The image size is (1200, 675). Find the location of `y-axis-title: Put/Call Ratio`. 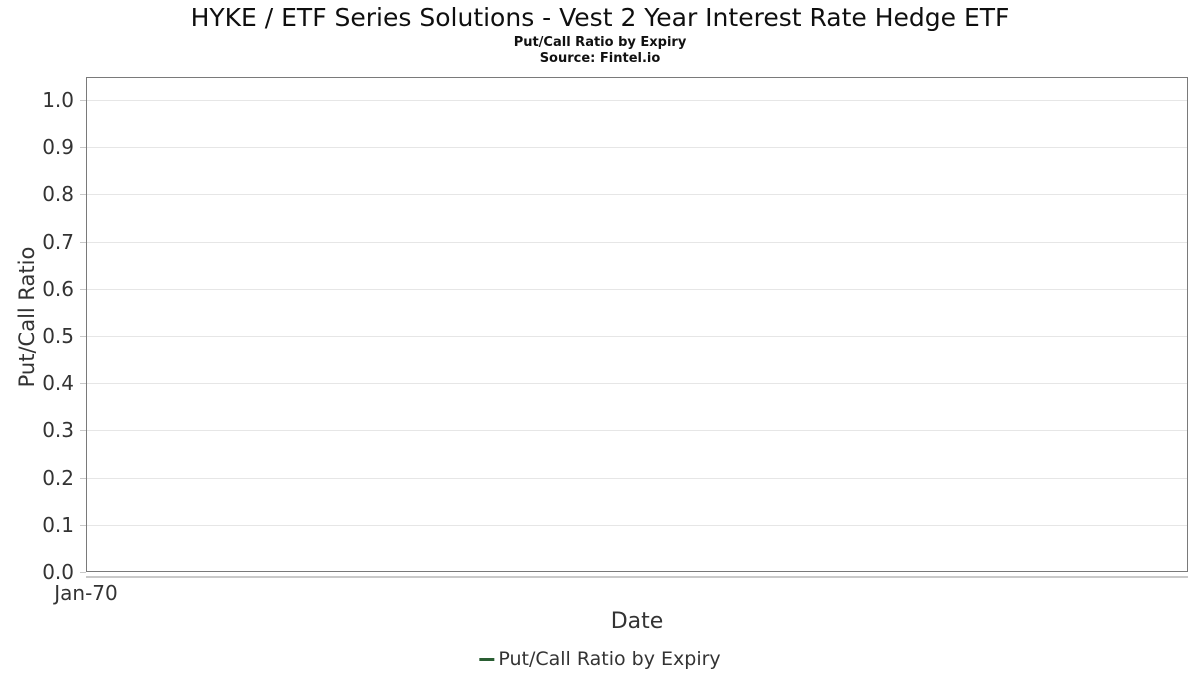

y-axis-title: Put/Call Ratio is located at coordinates (27, 317).